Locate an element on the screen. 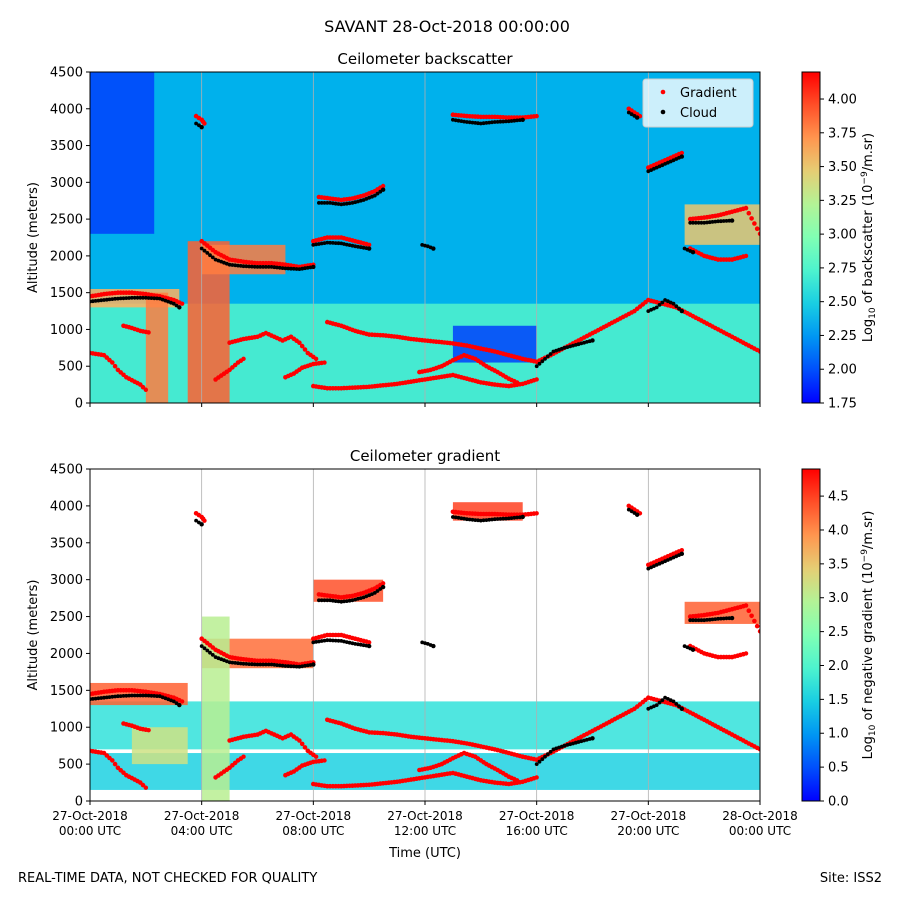 The width and height of the screenshot is (900, 900). y-tick-label: 4000 is located at coordinates (66, 506).